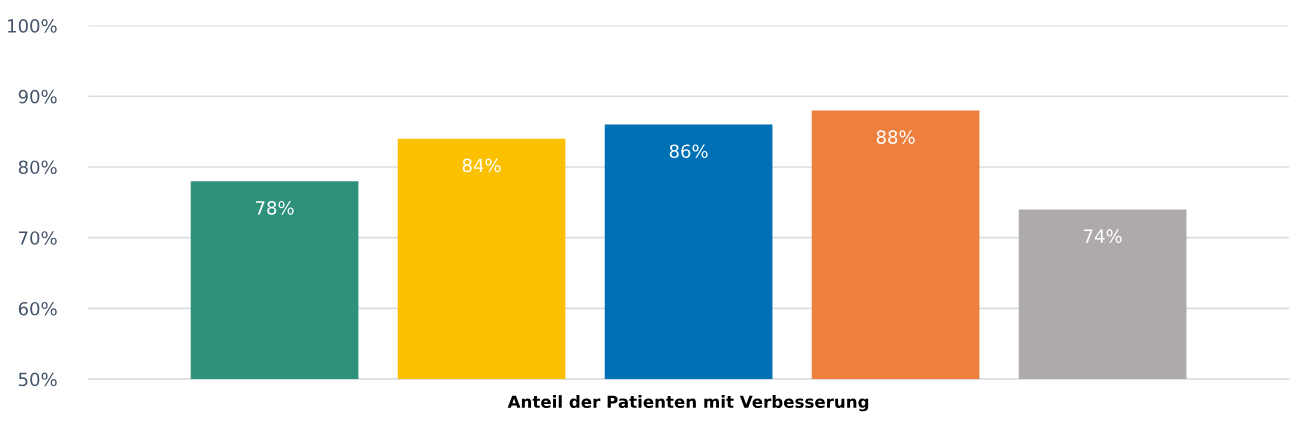  What do you see at coordinates (37, 308) in the screenshot?
I see `y-tick-label: 60%` at bounding box center [37, 308].